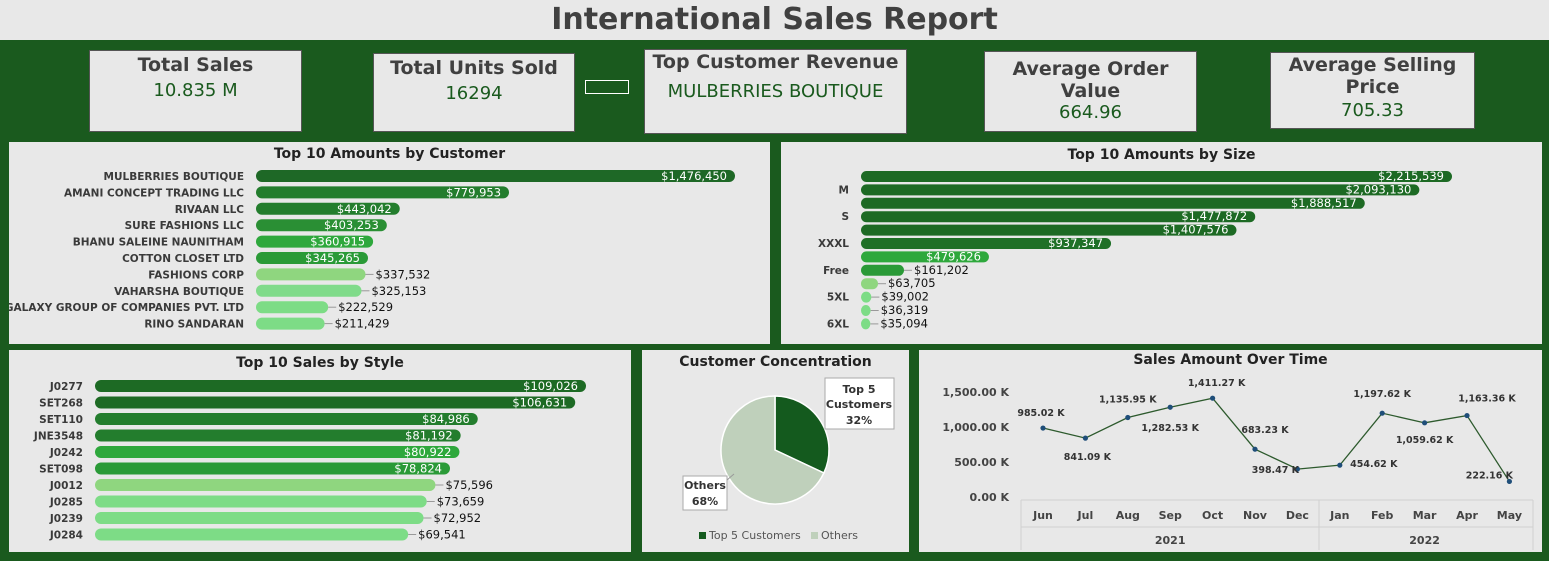  What do you see at coordinates (61, 404) in the screenshot?
I see `svg-style-category-label: SET268` at bounding box center [61, 404].